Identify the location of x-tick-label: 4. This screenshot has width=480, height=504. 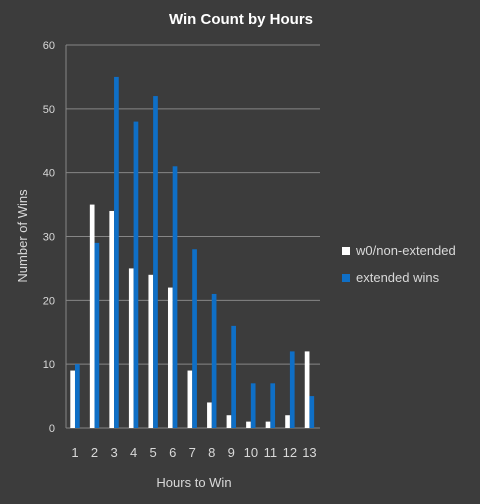
(133, 452).